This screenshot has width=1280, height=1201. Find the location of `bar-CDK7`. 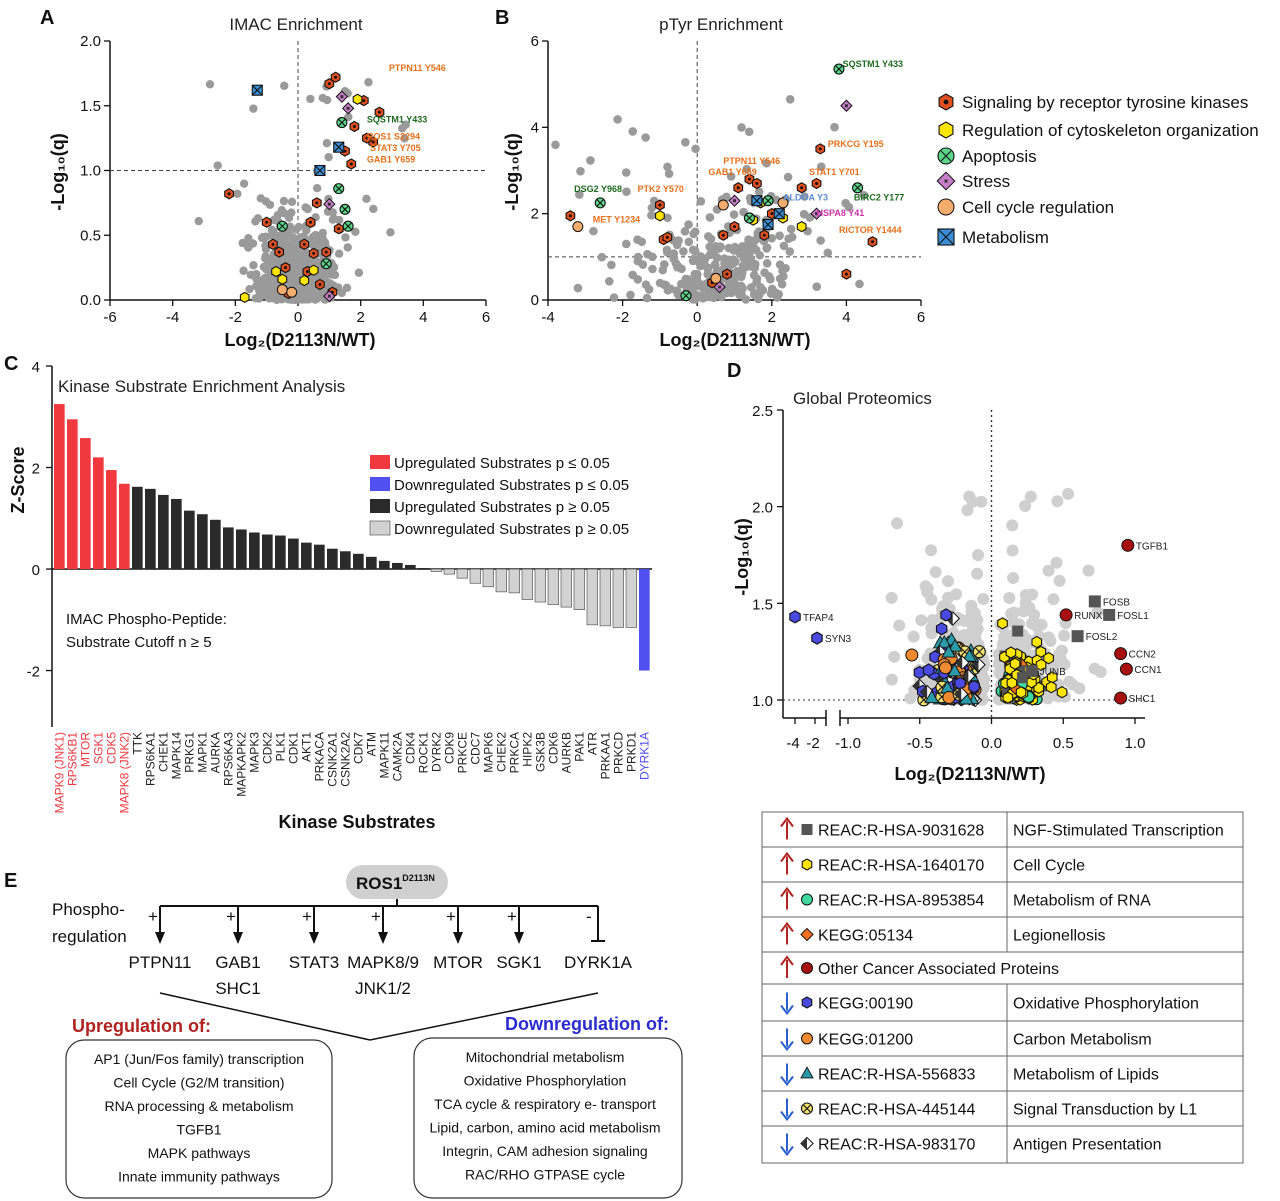

bar-CDK7 is located at coordinates (358, 561).